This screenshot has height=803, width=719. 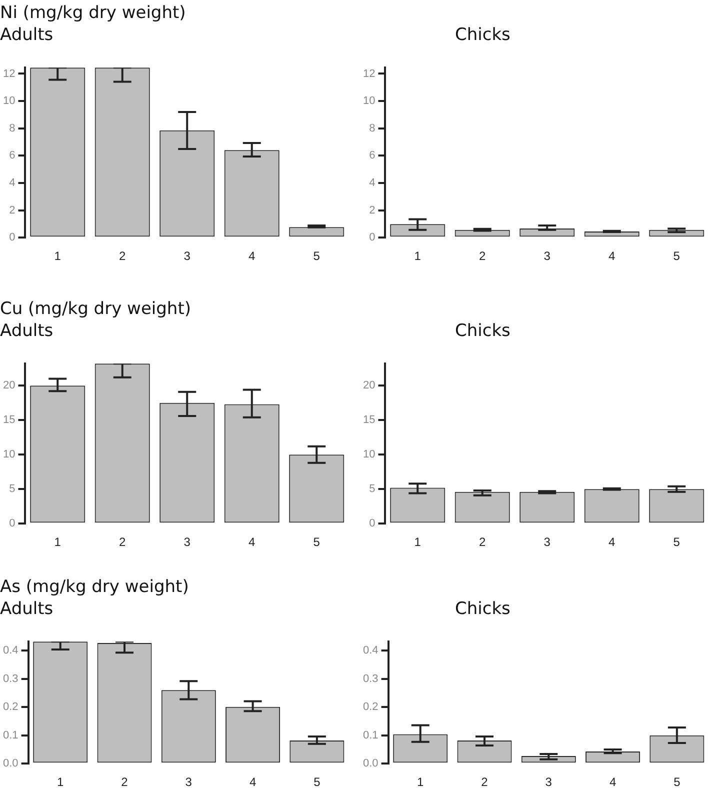 What do you see at coordinates (95, 587) in the screenshot?
I see `chart-title: As (mg/kg dry weight)` at bounding box center [95, 587].